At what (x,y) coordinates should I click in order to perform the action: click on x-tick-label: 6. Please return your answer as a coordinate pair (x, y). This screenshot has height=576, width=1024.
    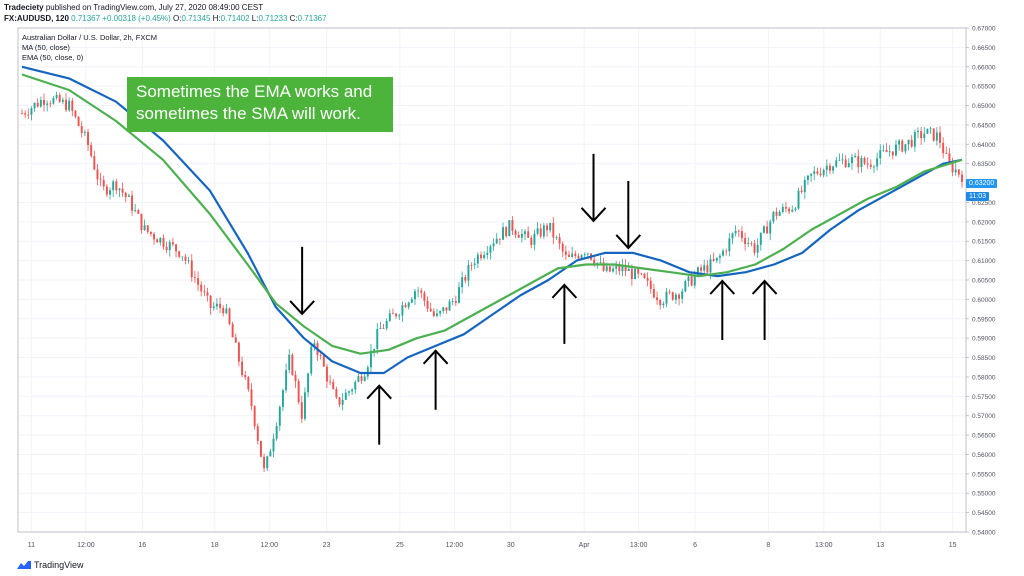
    Looking at the image, I should click on (695, 545).